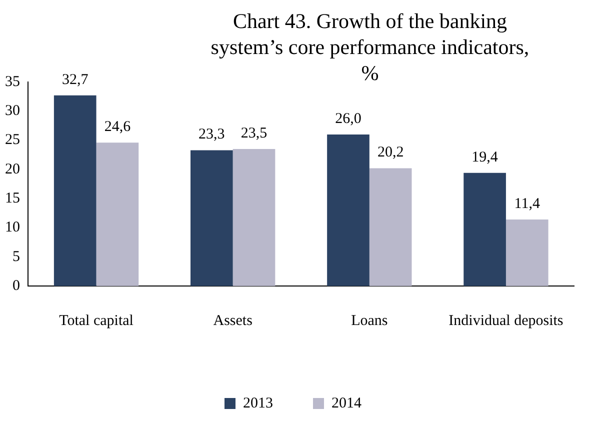 The width and height of the screenshot is (590, 425). Describe the element at coordinates (16, 256) in the screenshot. I see `y-tick-label: 5` at that location.